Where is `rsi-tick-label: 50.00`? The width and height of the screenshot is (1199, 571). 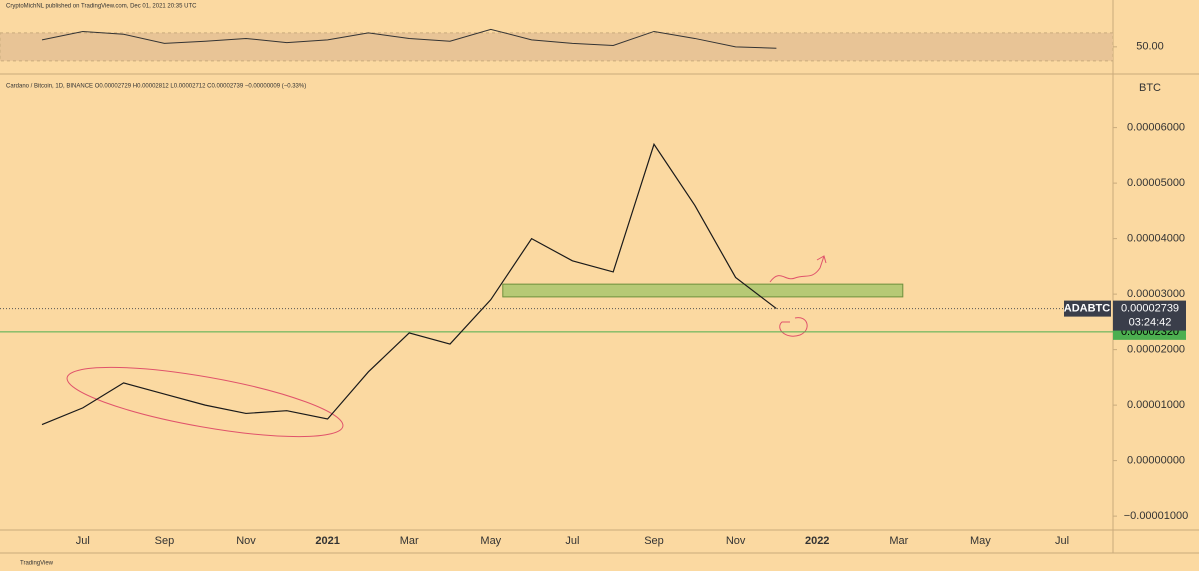 rsi-tick-label: 50.00 is located at coordinates (1150, 47).